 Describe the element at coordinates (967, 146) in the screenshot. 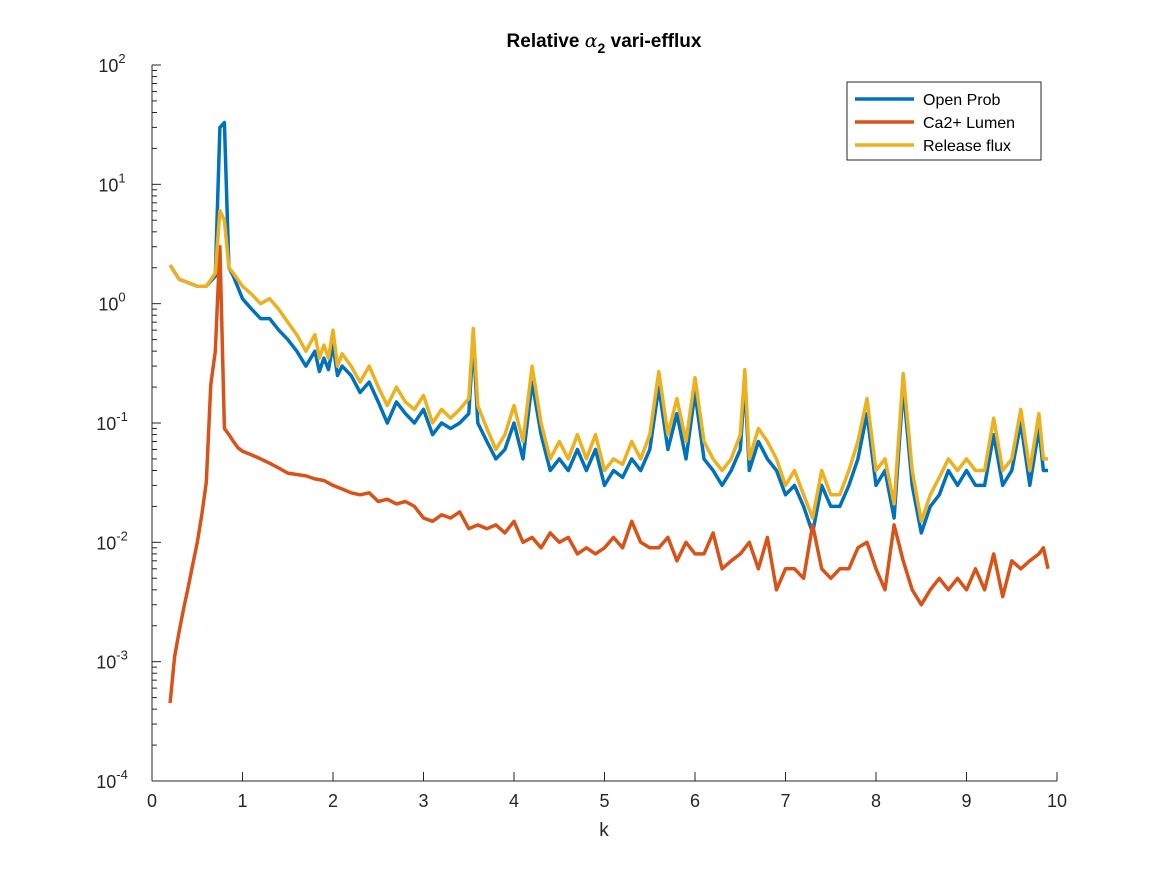

I see `legend-label: Release flux` at that location.